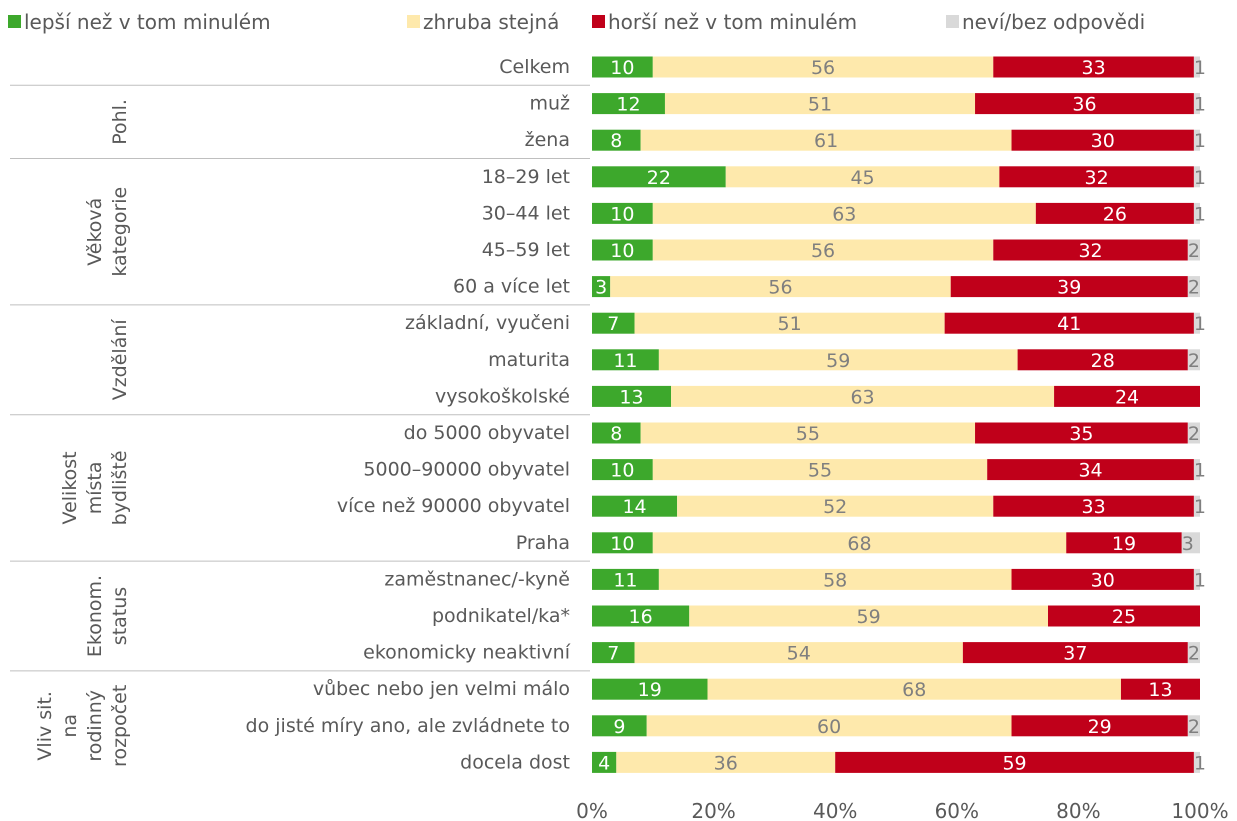 This screenshot has height=821, width=1237. I want to click on category-label: vysokoškolské, so click(502, 396).